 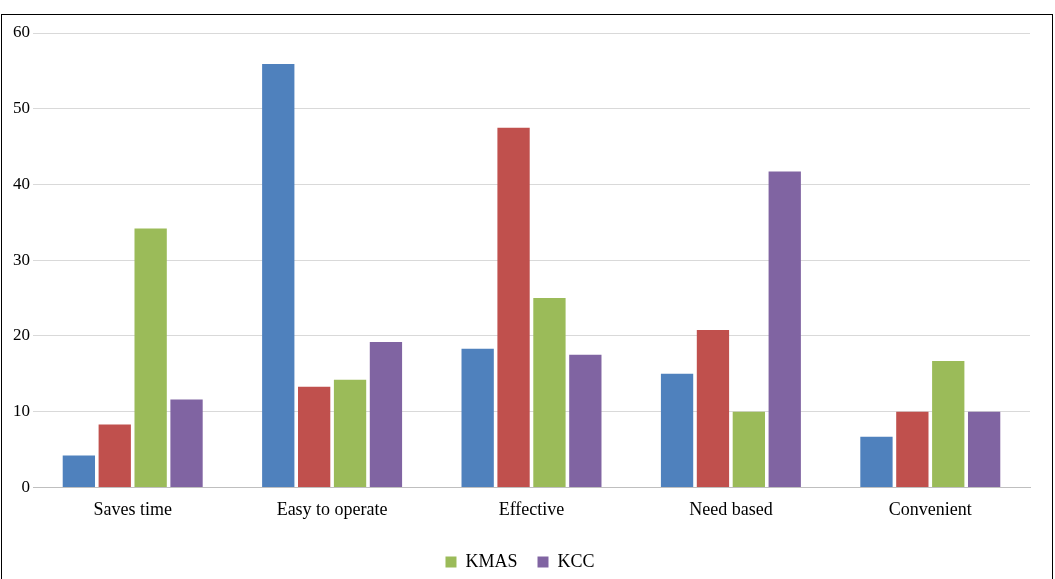 I want to click on y-tick-label: 60, so click(x=21, y=32).